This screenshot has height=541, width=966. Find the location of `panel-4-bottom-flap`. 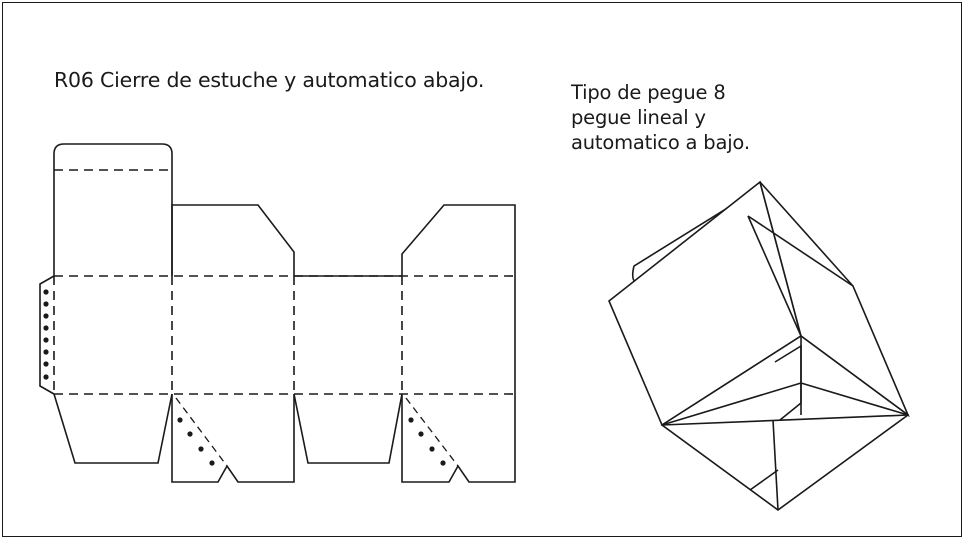

panel-4-bottom-flap is located at coordinates (458, 438).